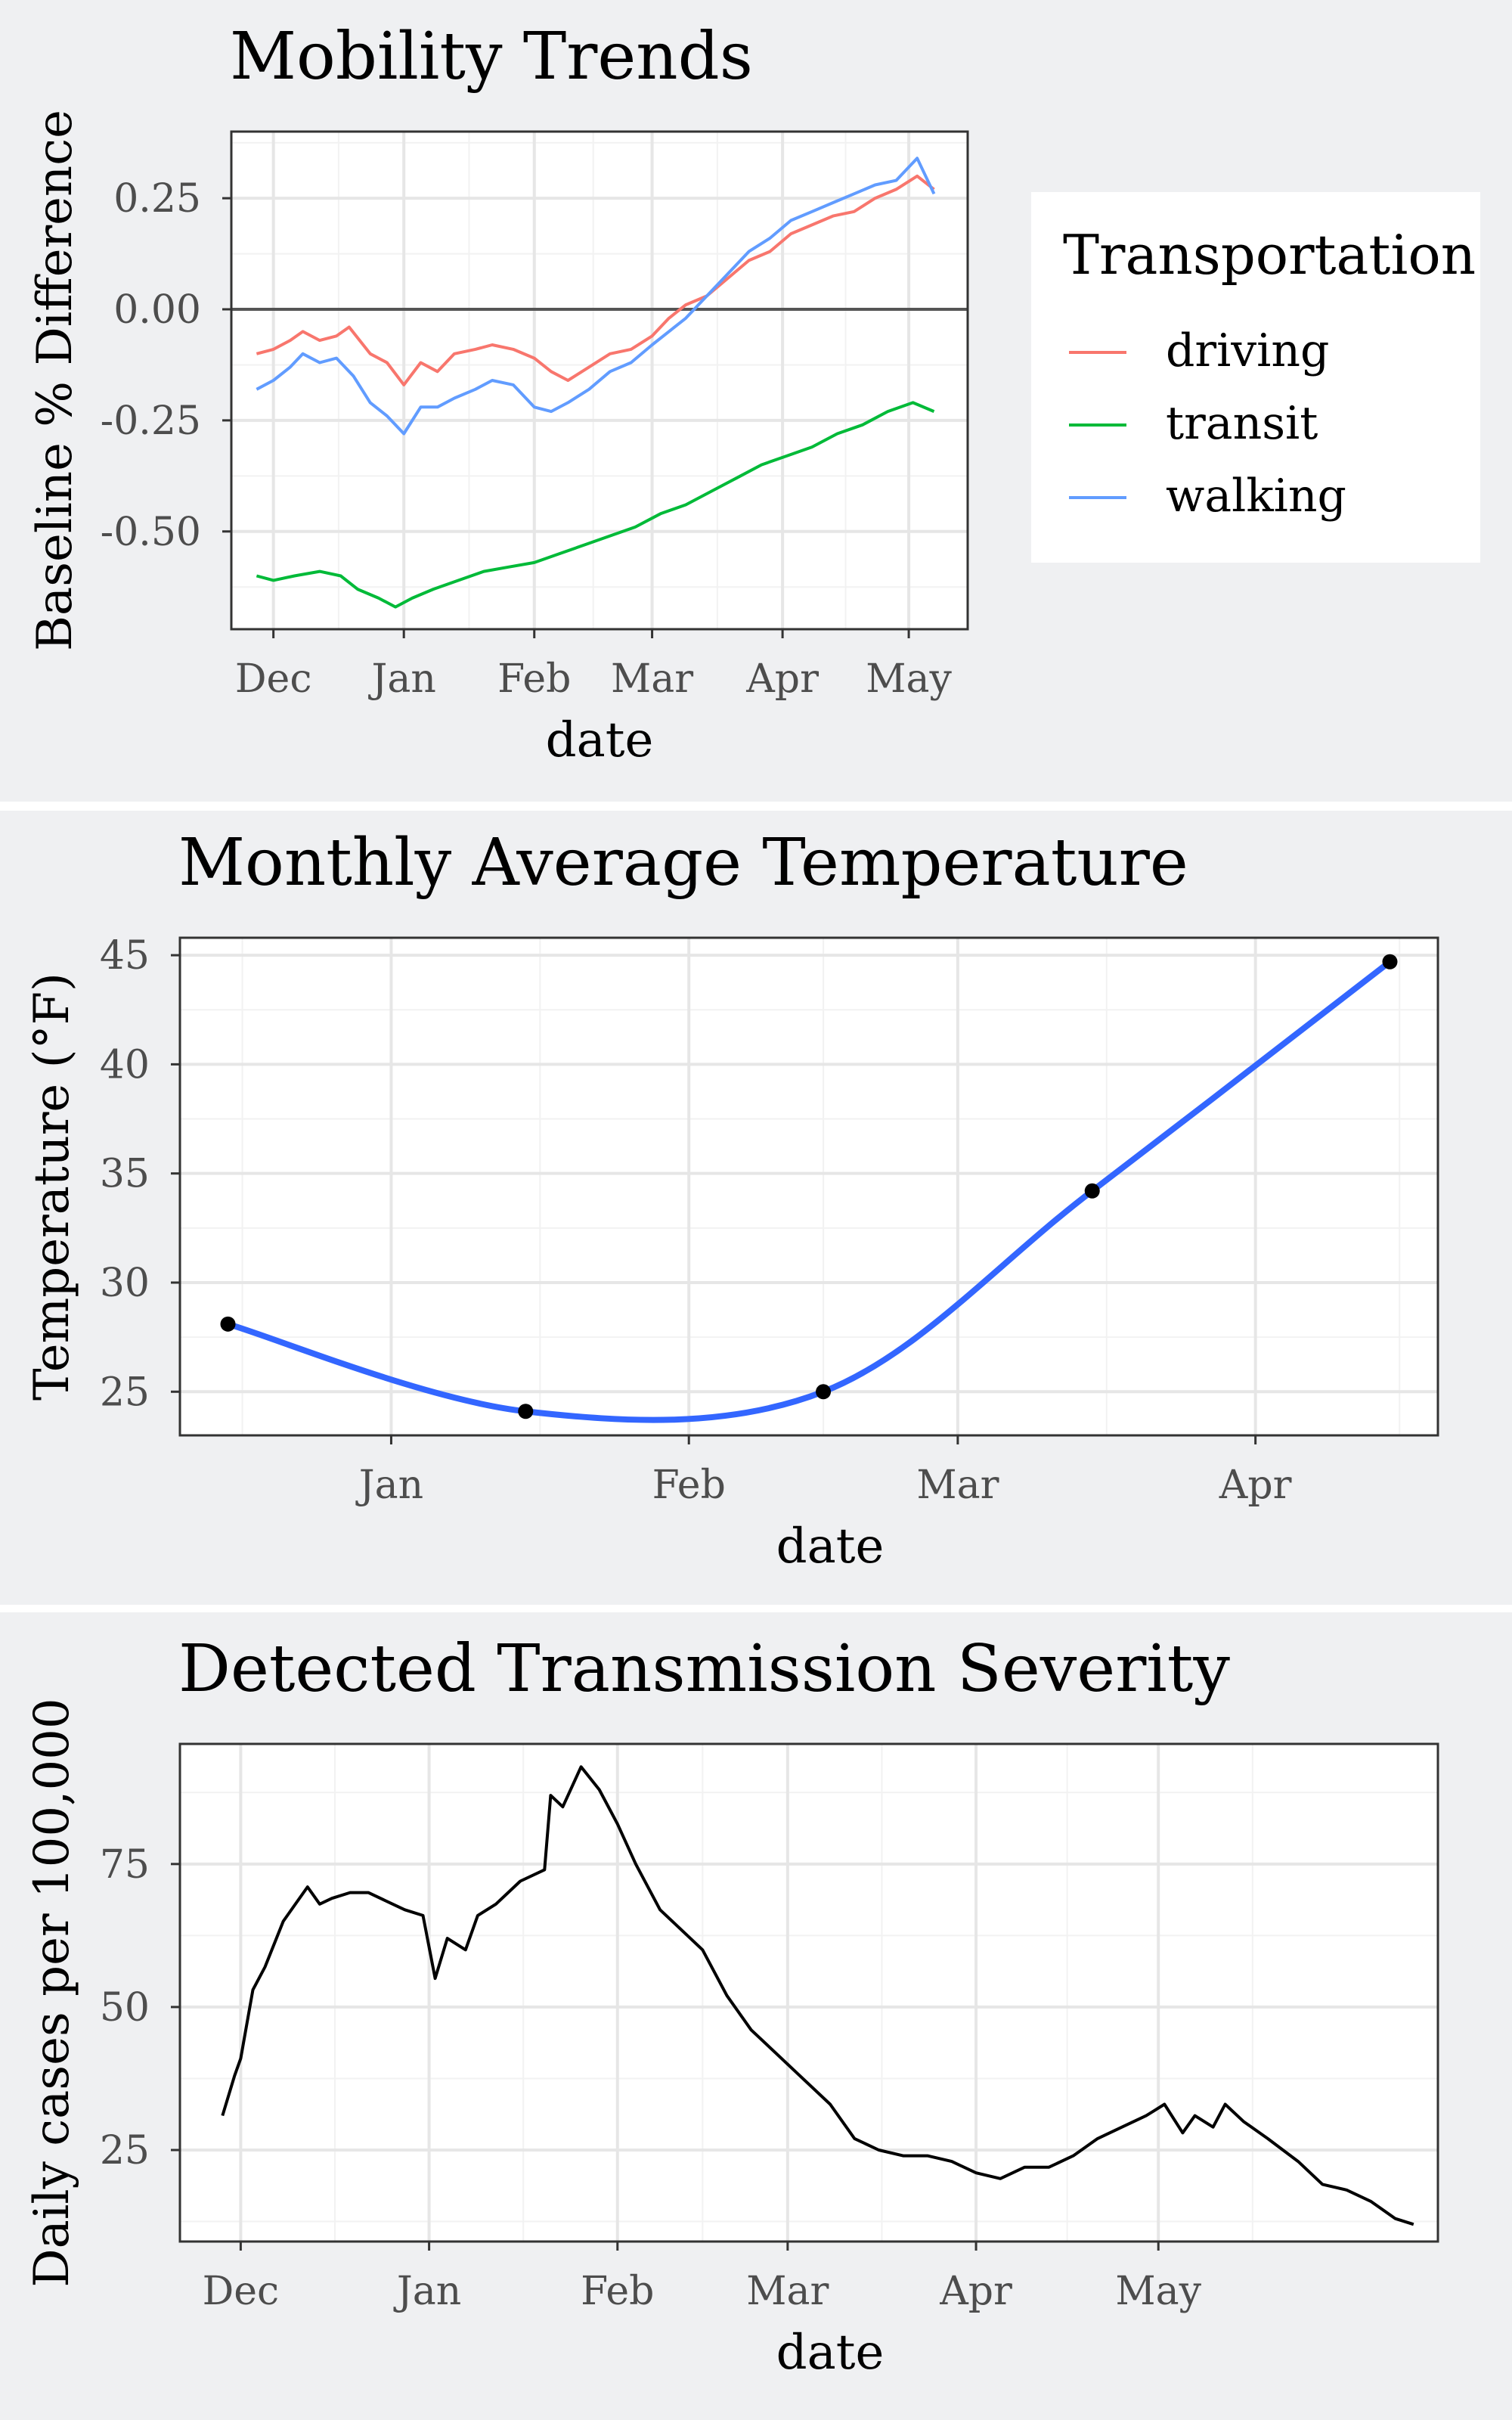  Describe the element at coordinates (241, 2291) in the screenshot. I see `transmission-x-tick-label: Dec` at that location.